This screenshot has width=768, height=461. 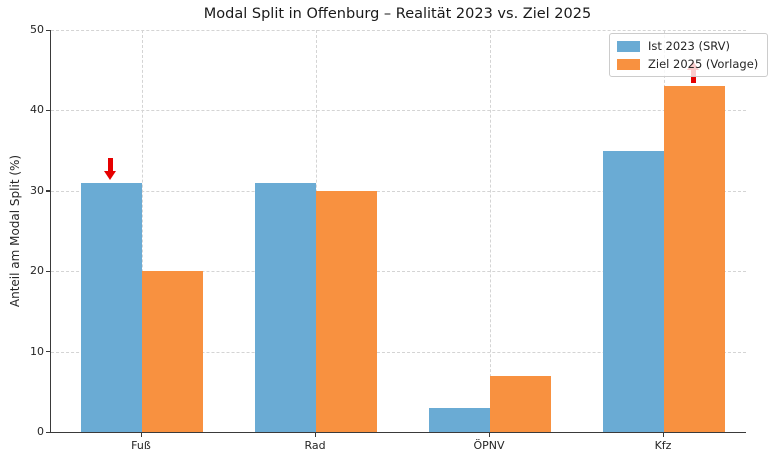 What do you see at coordinates (663, 445) in the screenshot?
I see `x-tick-label-kfz: Kfz` at bounding box center [663, 445].